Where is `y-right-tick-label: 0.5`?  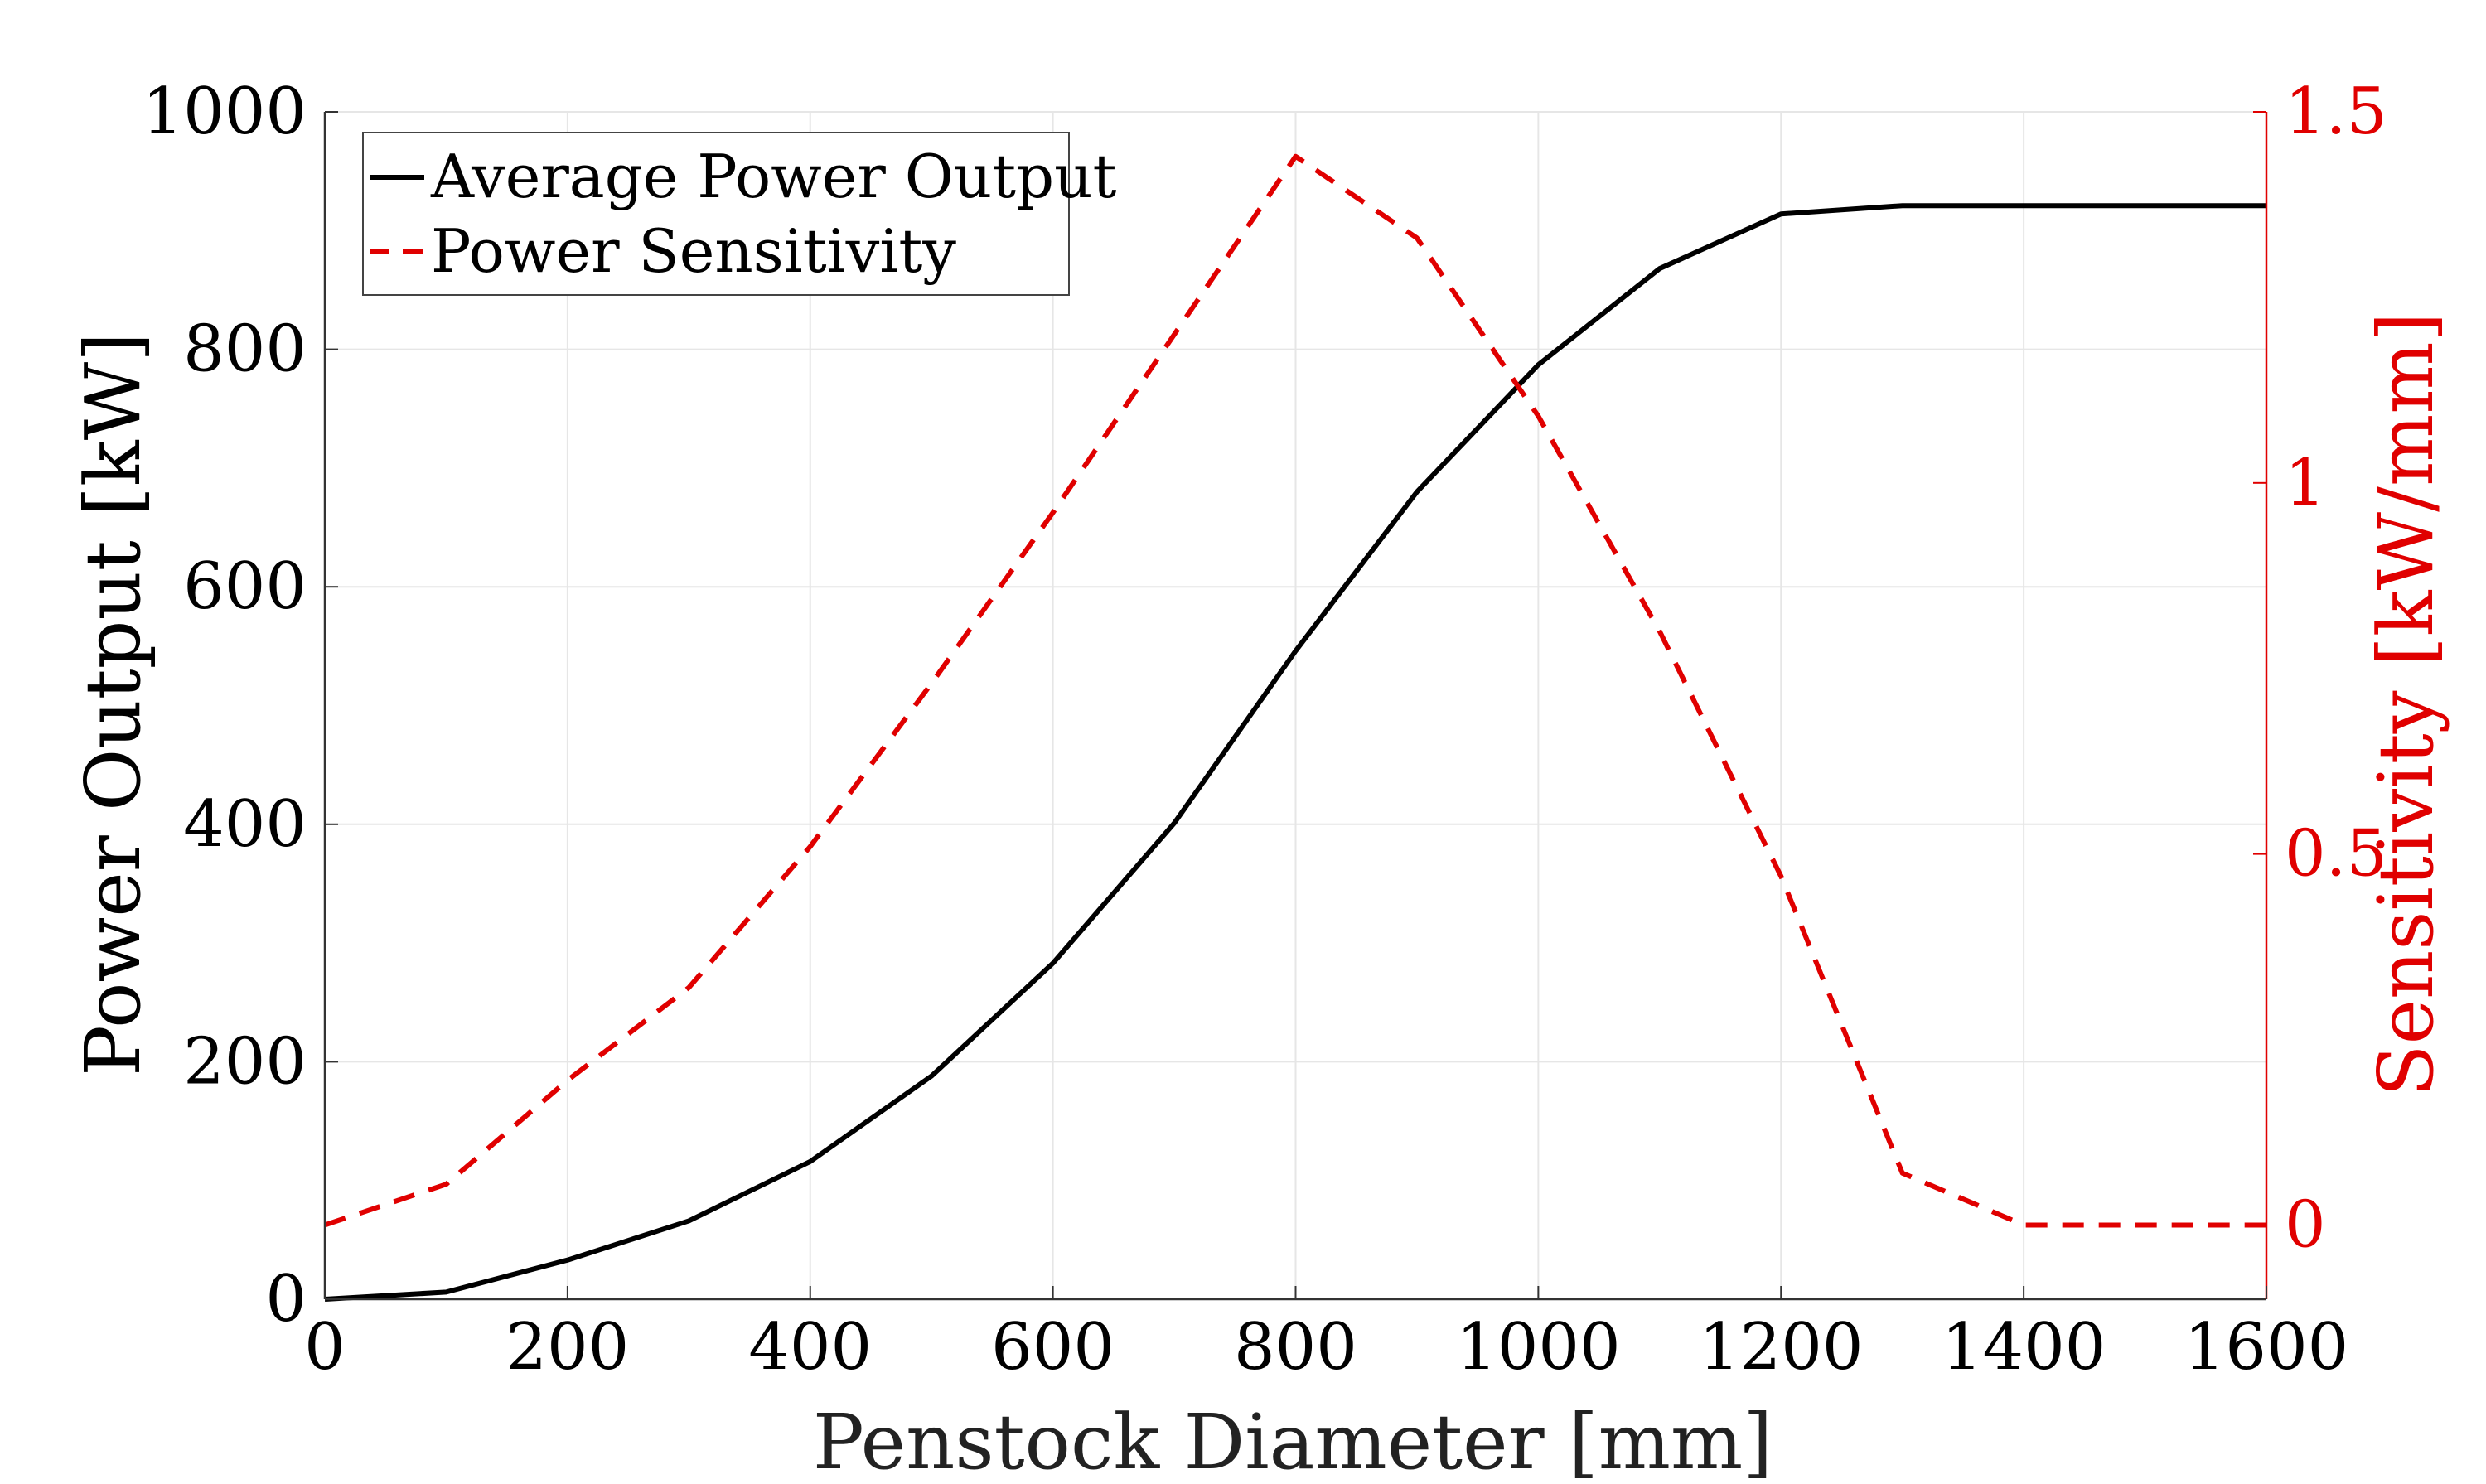
y-right-tick-label: 0.5 is located at coordinates (2336, 854).